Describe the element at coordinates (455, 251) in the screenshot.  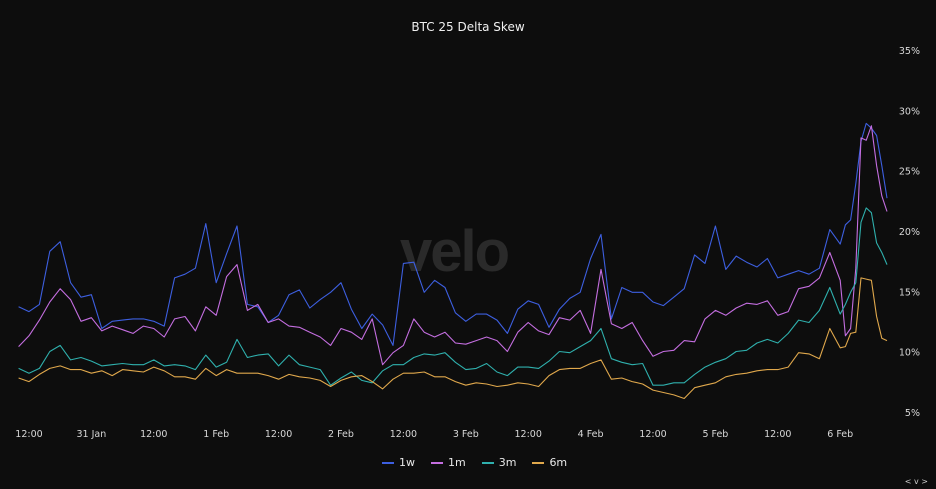
I see `velo-watermark-logo: velo` at that location.